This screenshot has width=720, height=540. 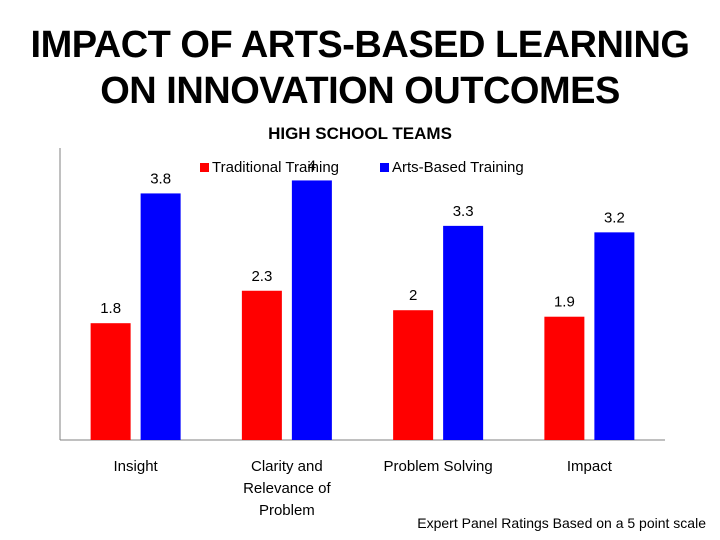 What do you see at coordinates (136, 466) in the screenshot?
I see `x-tick-label: Insight` at bounding box center [136, 466].